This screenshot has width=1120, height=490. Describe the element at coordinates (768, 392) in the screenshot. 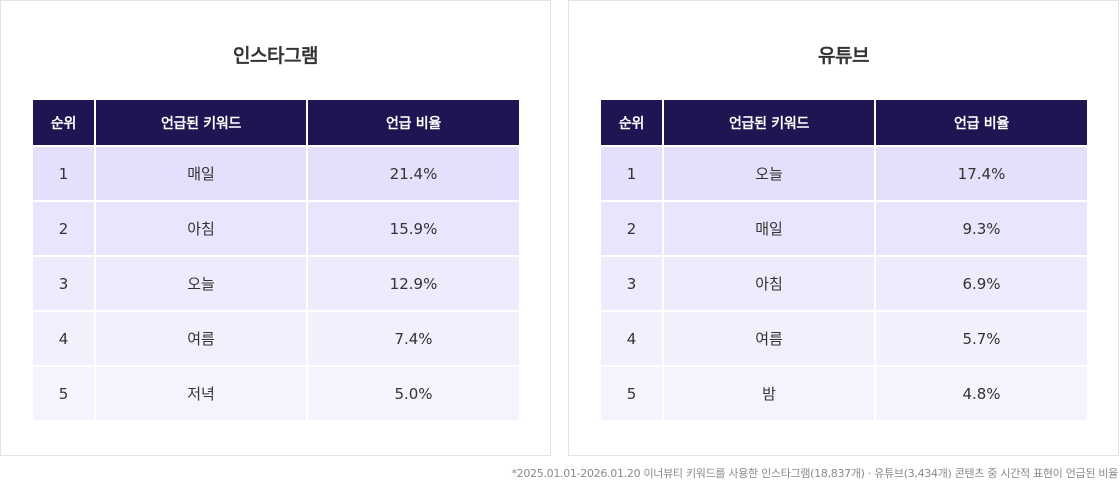

I see `keyword-cell: 밤` at that location.